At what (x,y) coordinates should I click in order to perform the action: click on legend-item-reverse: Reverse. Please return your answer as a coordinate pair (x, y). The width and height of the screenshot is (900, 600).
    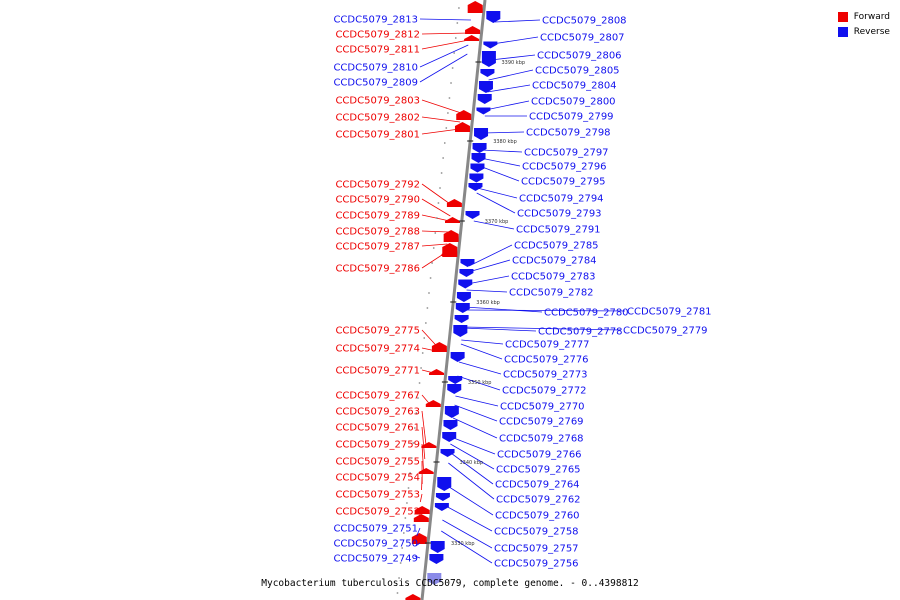
    Looking at the image, I should click on (863, 31).